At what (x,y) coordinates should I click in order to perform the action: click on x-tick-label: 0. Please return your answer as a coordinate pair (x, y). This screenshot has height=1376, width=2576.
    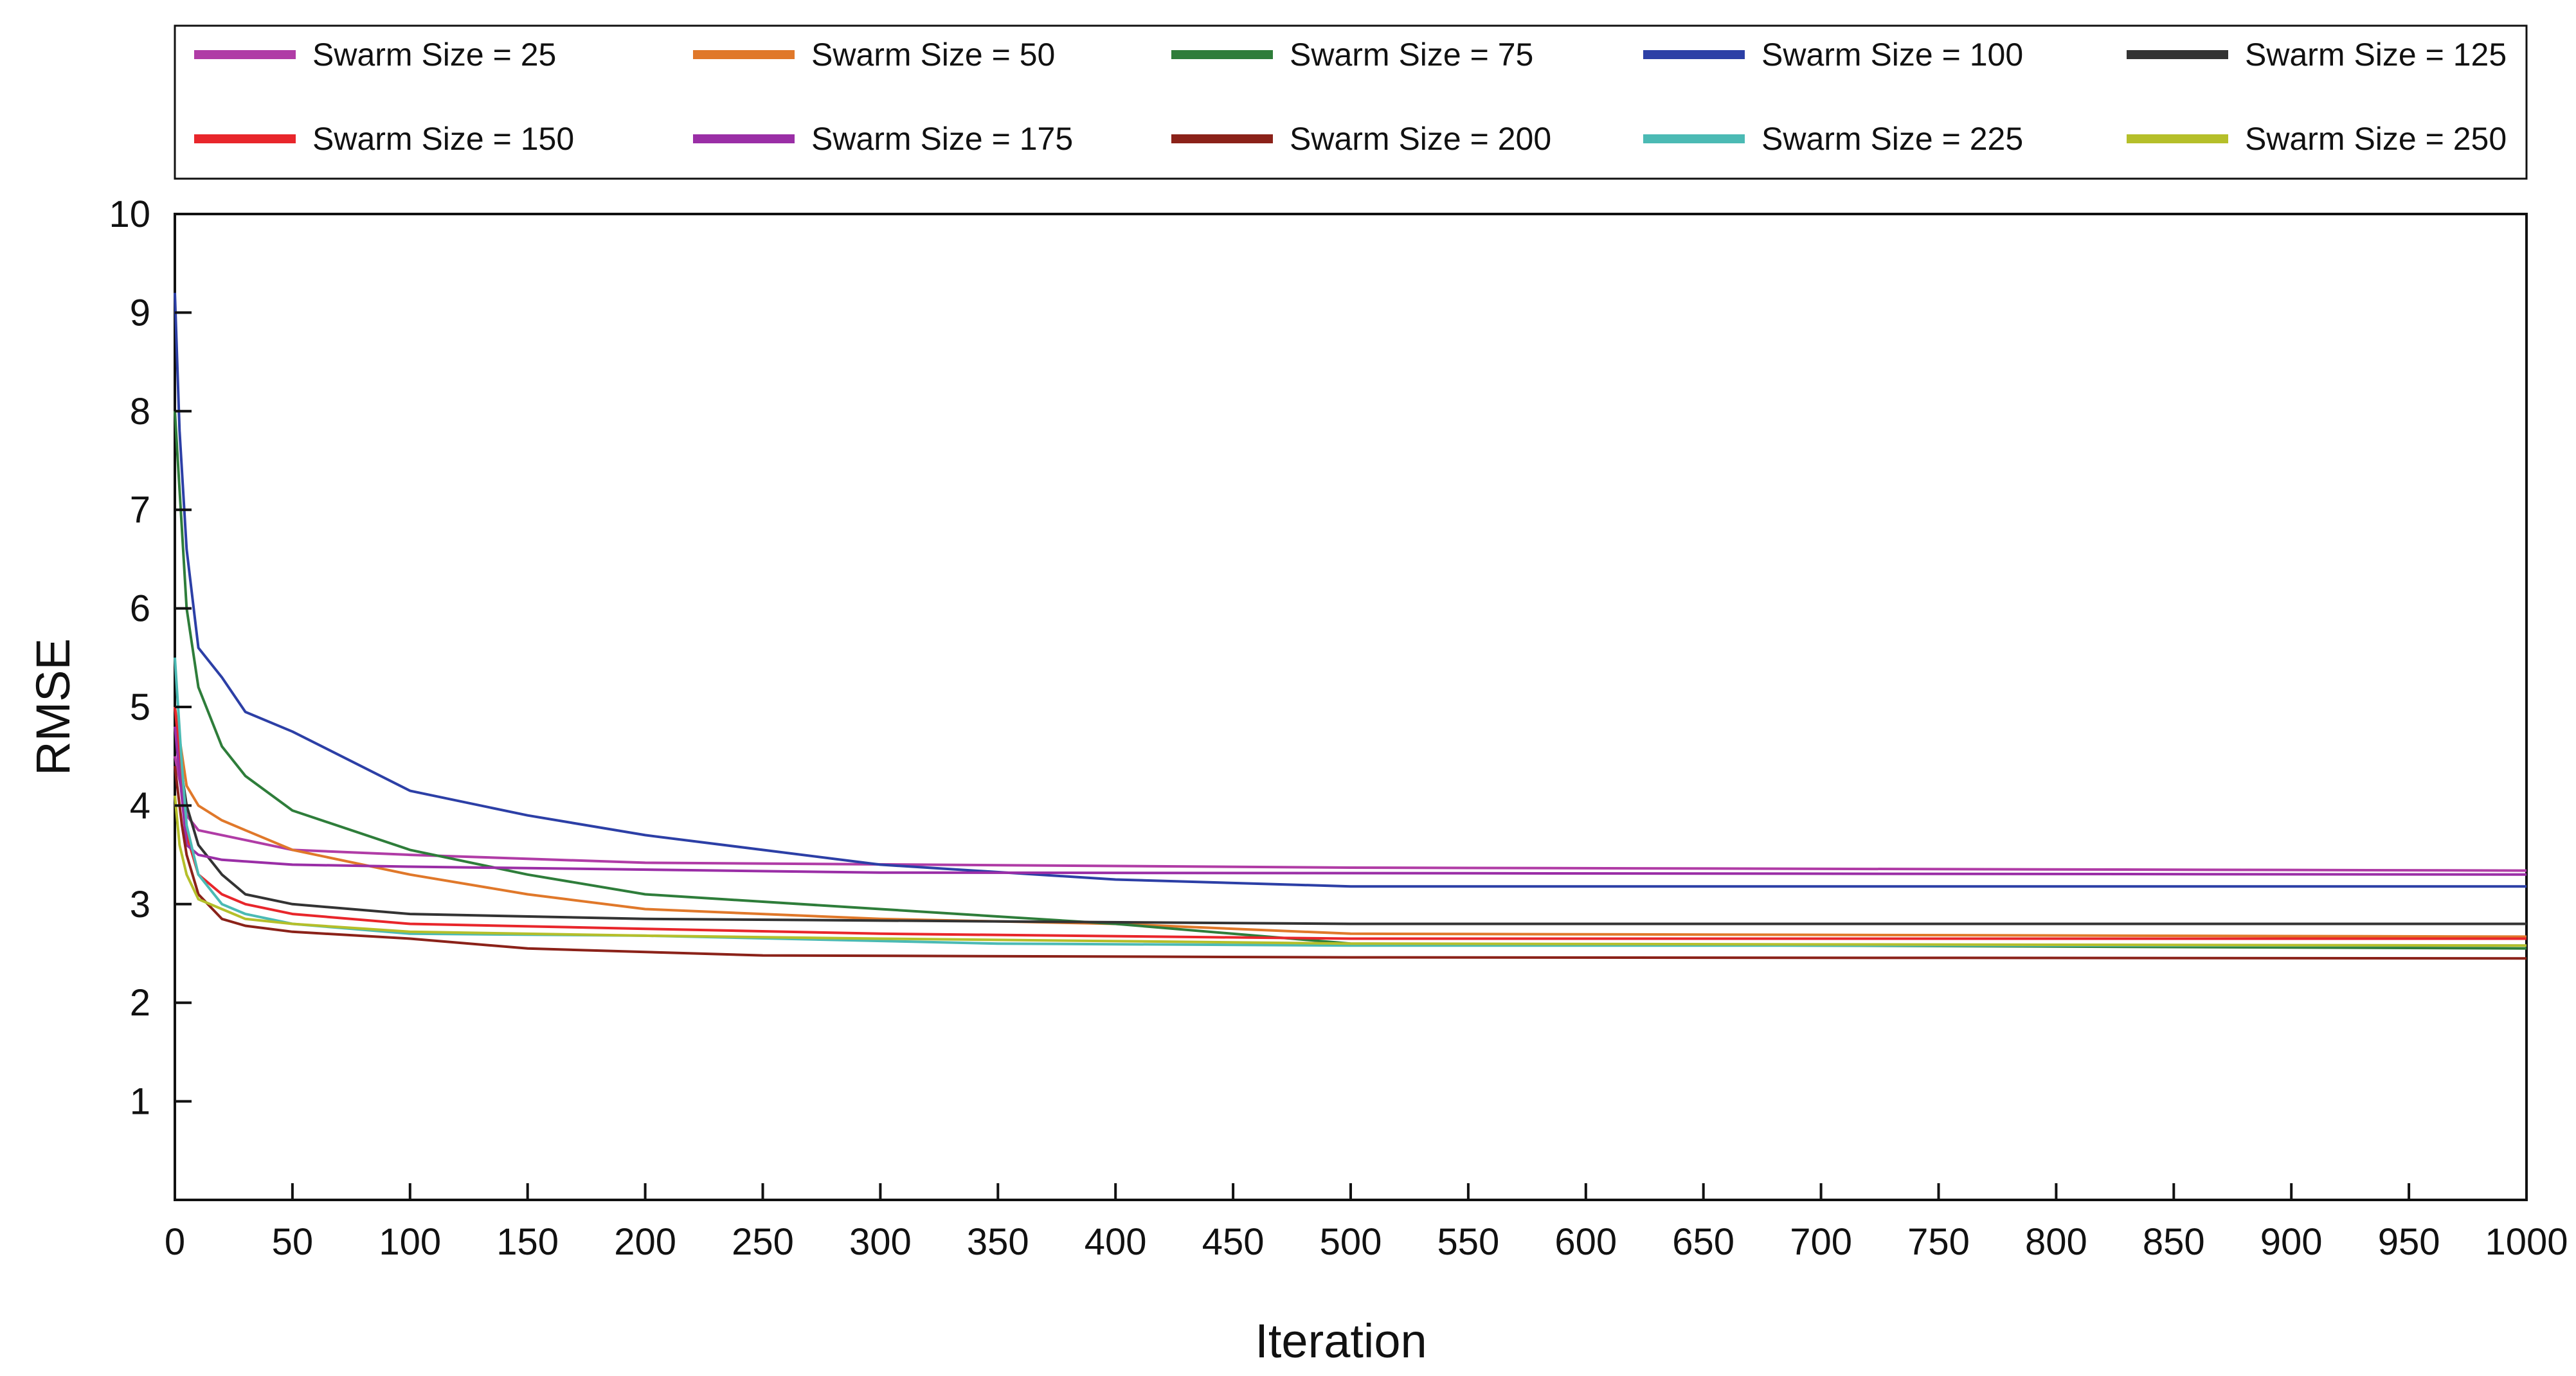
    Looking at the image, I should click on (175, 1242).